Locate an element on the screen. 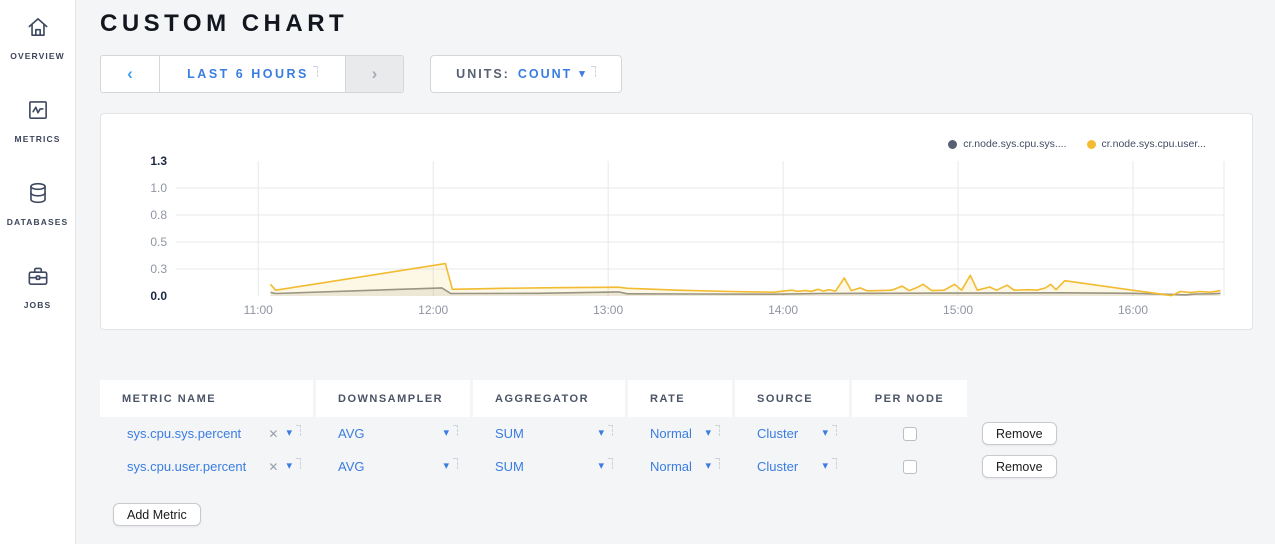  time-range-prev-button: ‹ is located at coordinates (130, 74).